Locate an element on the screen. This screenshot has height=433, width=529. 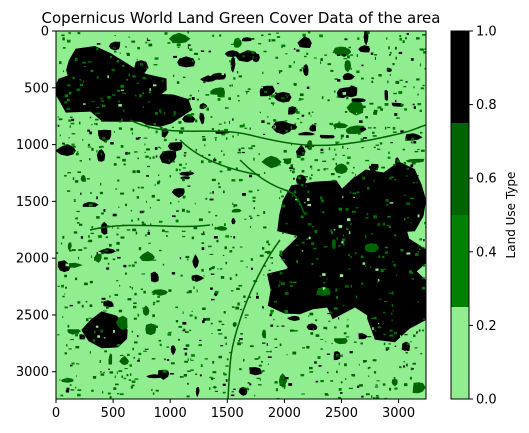
colorbar-label: Land Use Type is located at coordinates (511, 215).